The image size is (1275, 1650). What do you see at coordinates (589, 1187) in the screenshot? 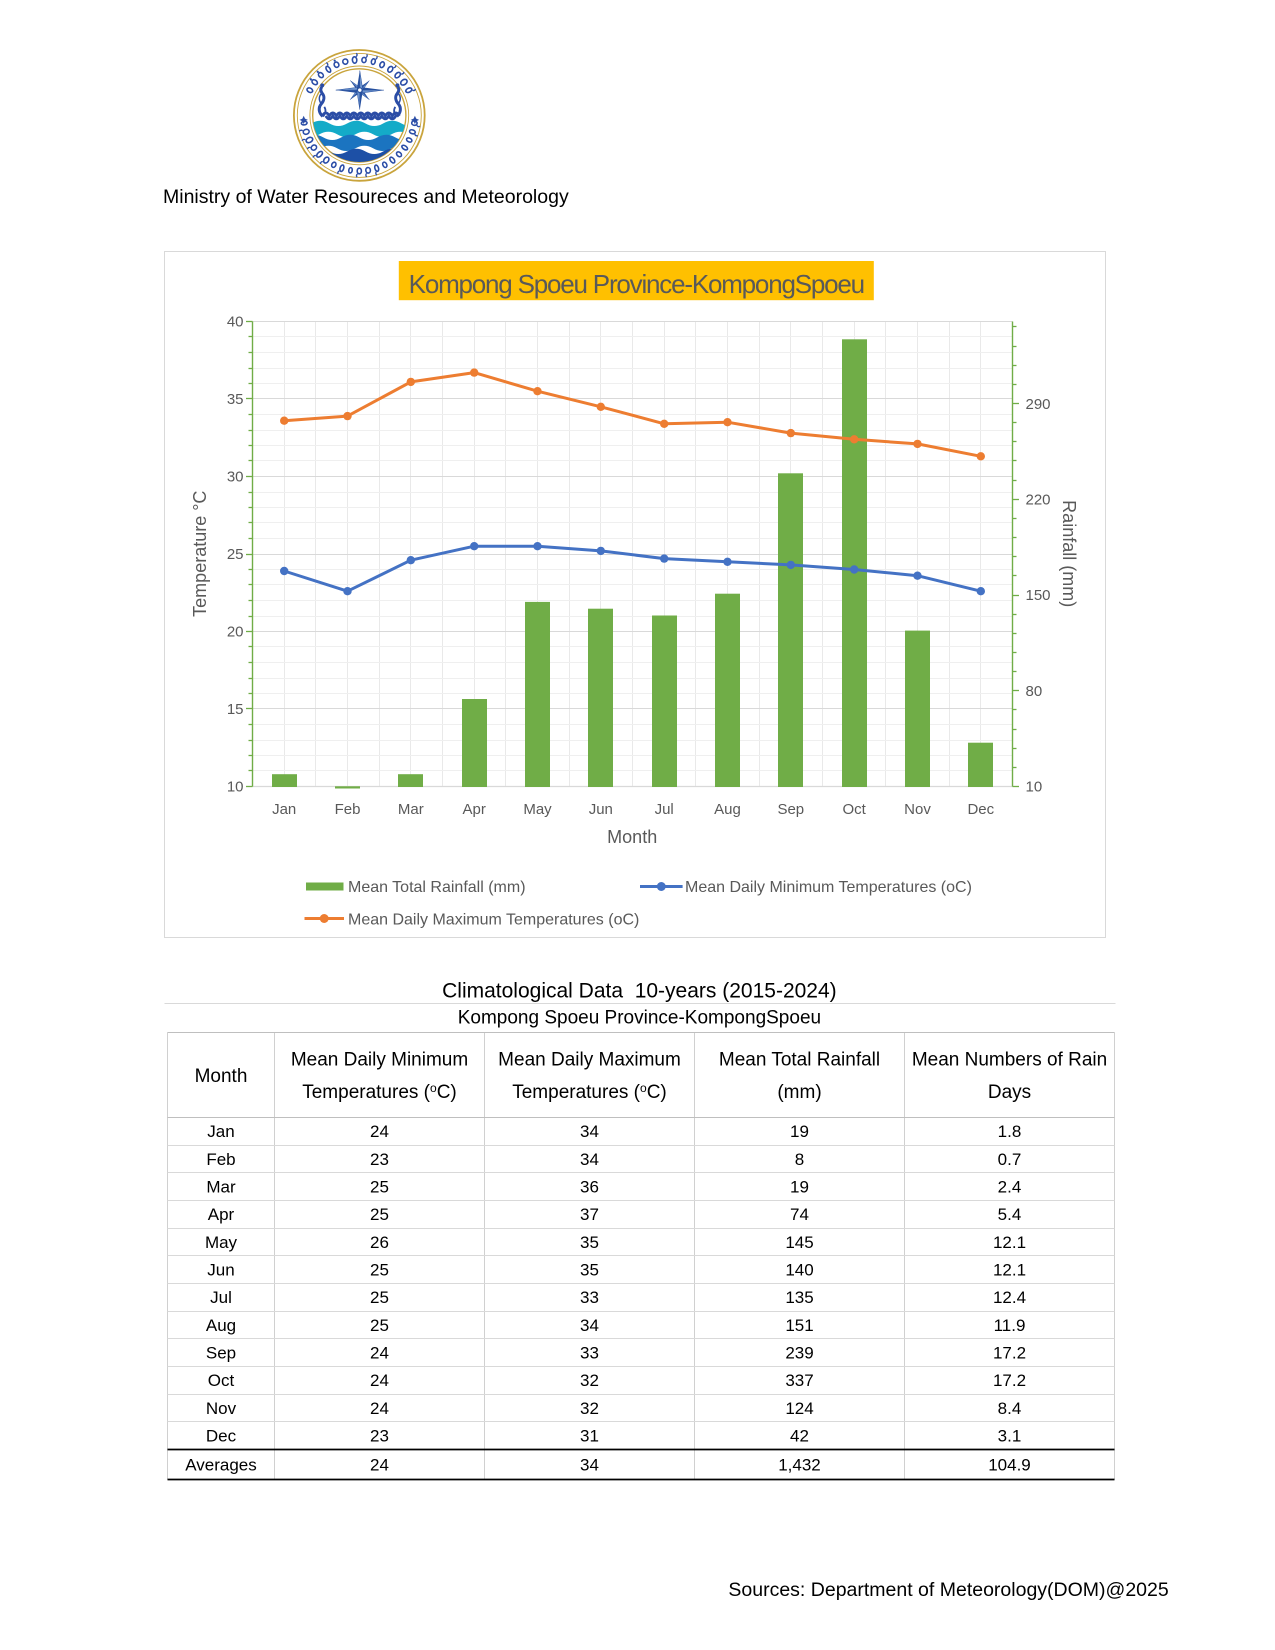
I see `svg-text: 36` at bounding box center [589, 1187].